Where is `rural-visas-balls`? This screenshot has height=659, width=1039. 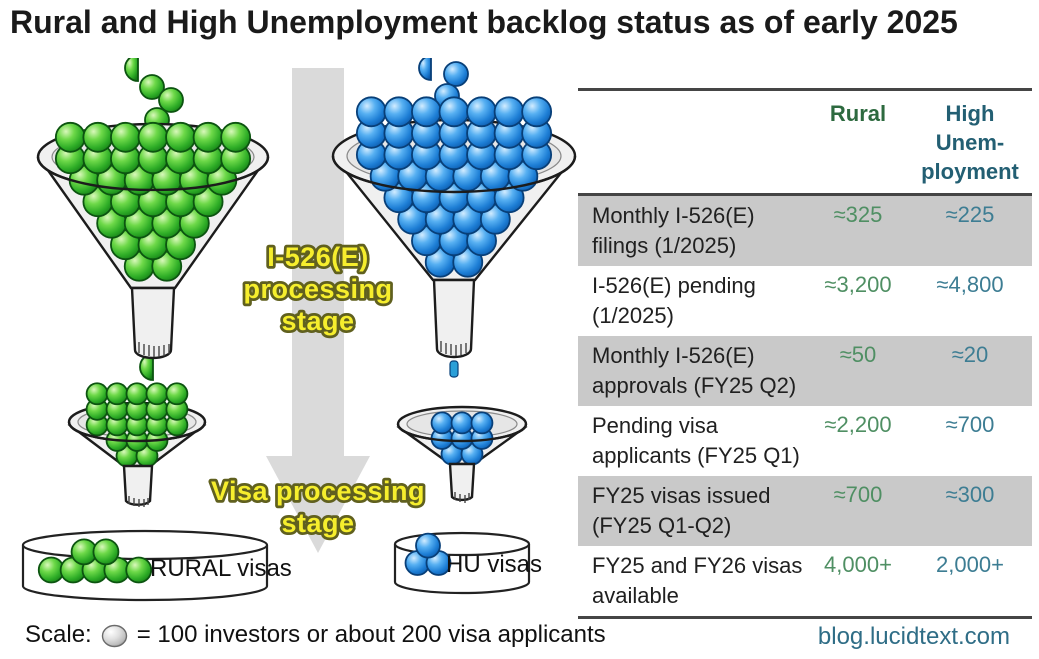 rural-visas-balls is located at coordinates (95, 561).